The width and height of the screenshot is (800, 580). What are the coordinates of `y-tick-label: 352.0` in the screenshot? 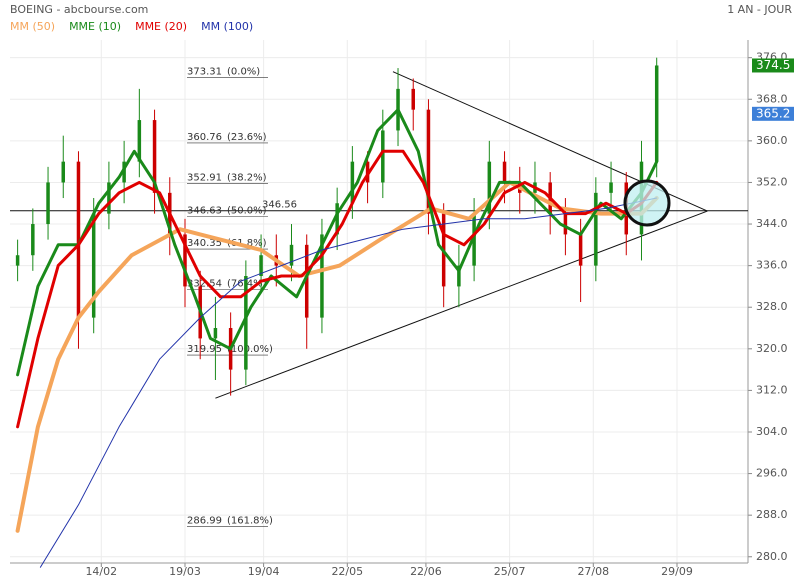 It's located at (772, 181).